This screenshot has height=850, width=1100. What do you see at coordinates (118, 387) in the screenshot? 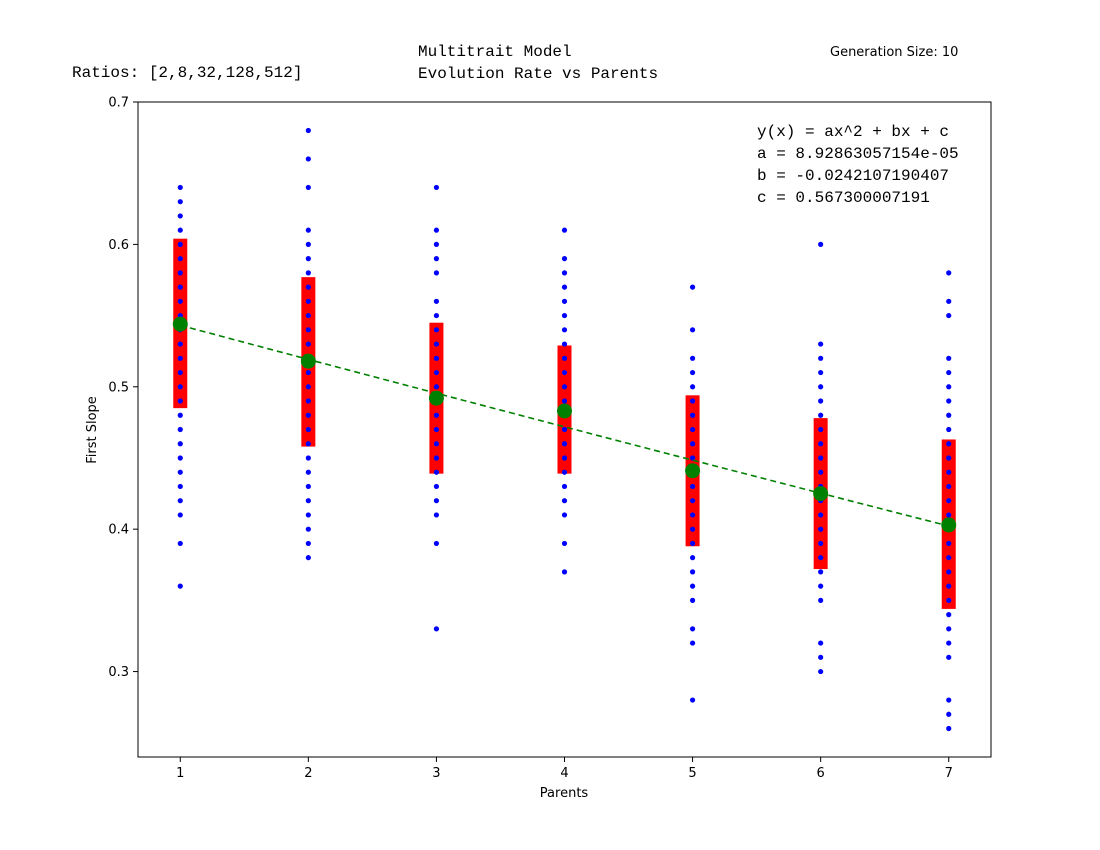
I see `y-tick-label: 0.5` at bounding box center [118, 387].